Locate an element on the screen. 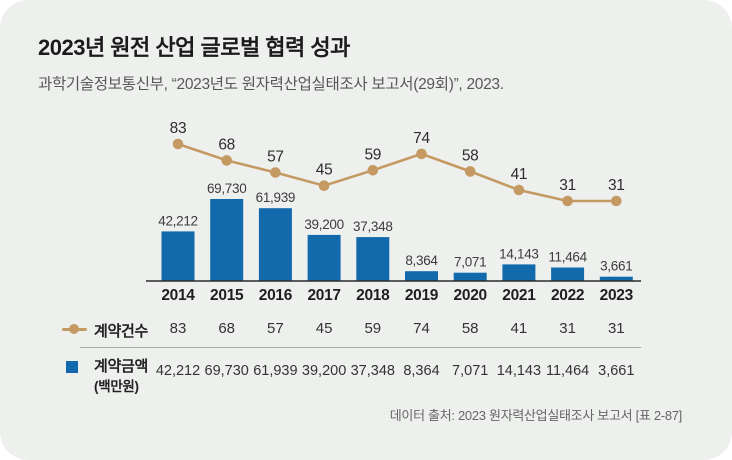 Image resolution: width=732 pixels, height=460 pixels. bar-value-label: 42,212 is located at coordinates (178, 220).